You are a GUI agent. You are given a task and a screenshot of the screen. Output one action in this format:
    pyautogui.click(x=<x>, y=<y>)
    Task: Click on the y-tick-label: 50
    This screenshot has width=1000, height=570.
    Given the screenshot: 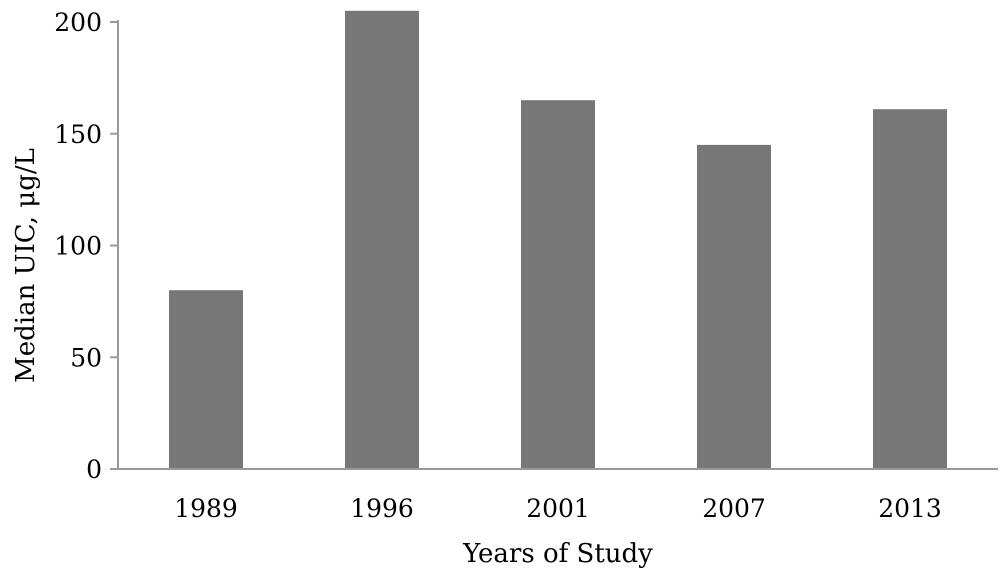 What is the action you would take?
    pyautogui.click(x=86, y=357)
    